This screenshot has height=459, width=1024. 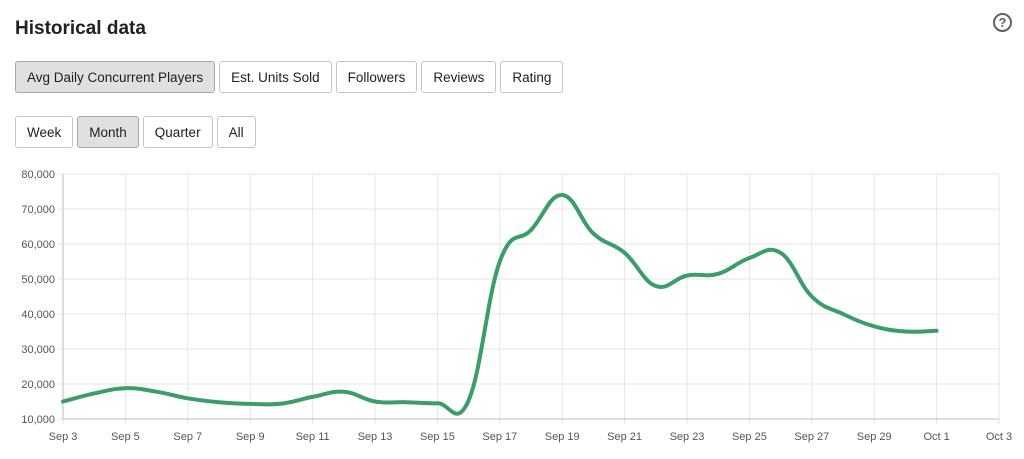 I want to click on y-tick-label: 70,000, so click(x=38, y=210).